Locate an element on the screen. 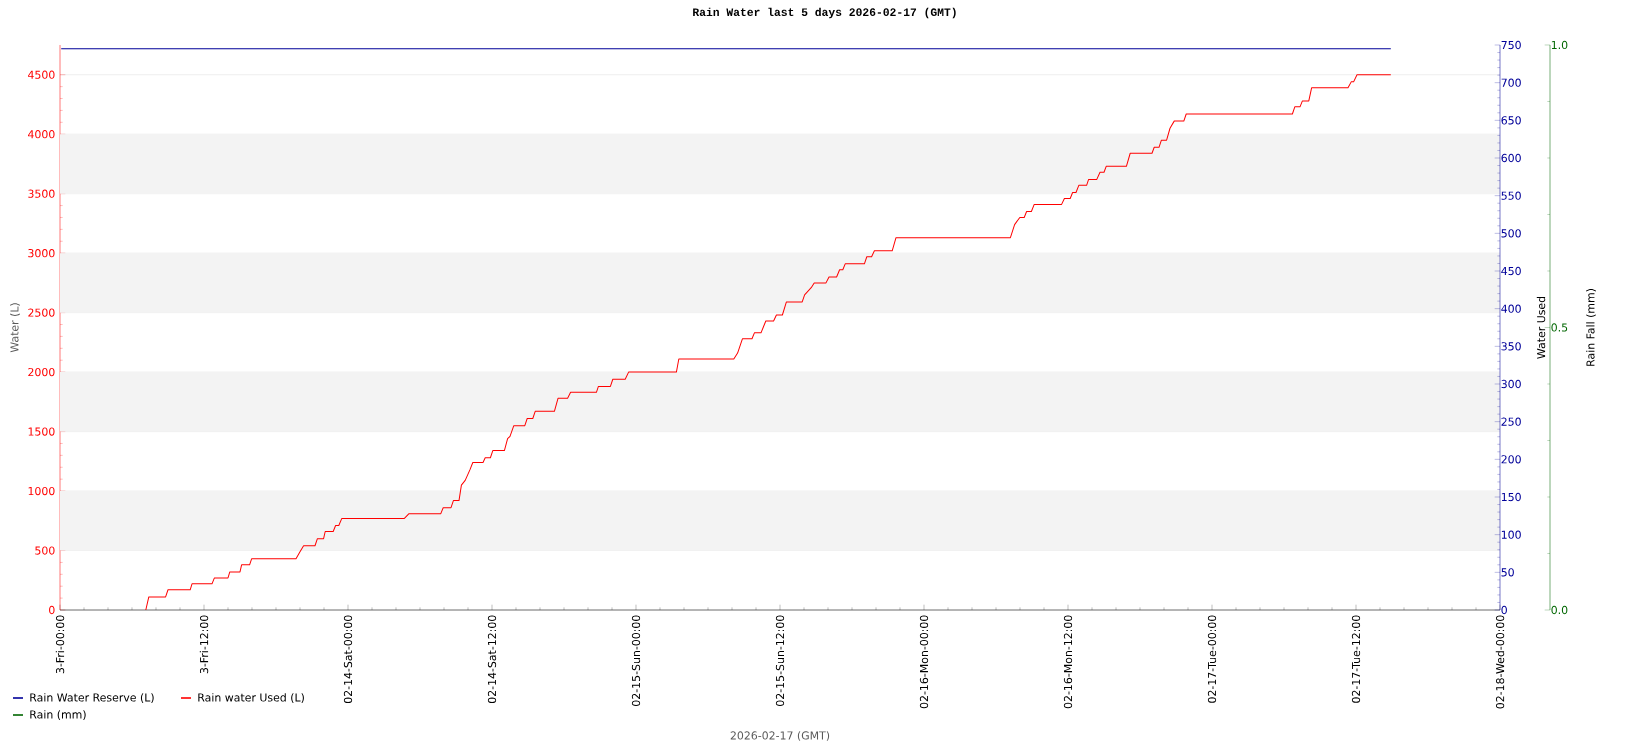 This screenshot has height=750, width=1650. y2-tick-label: 350 is located at coordinates (1511, 346).